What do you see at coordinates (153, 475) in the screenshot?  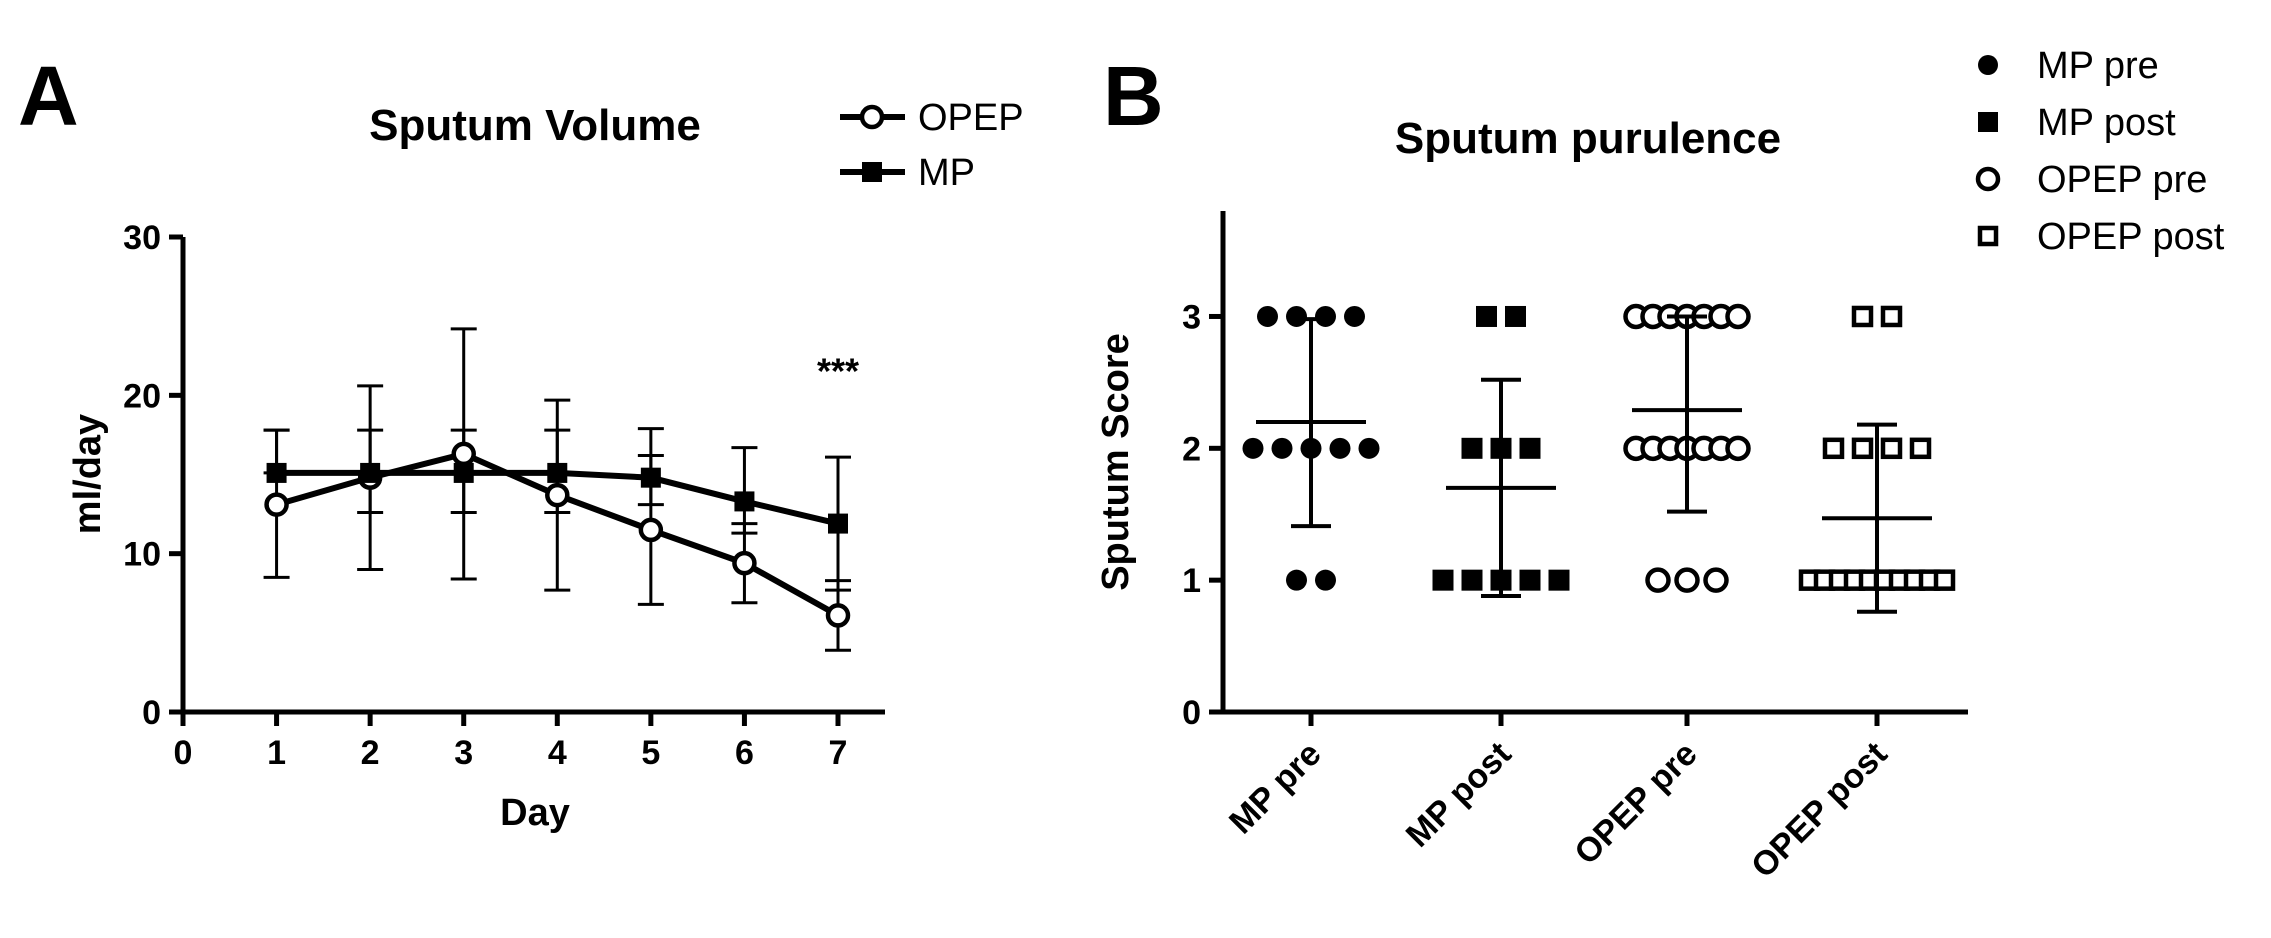 I see `chart-a-y-ticks: 0 10 20 30` at bounding box center [153, 475].